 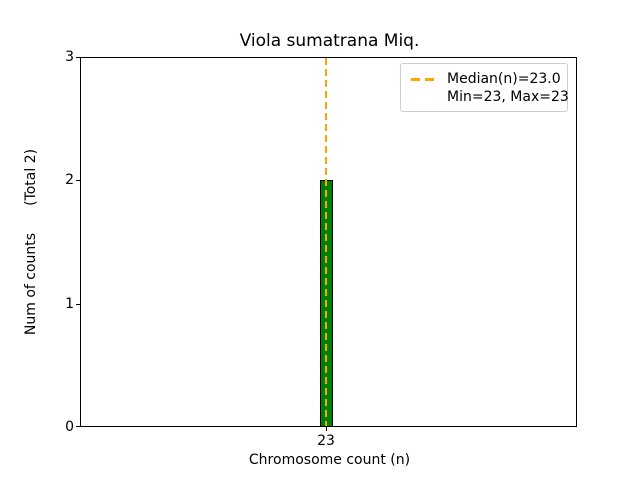 What do you see at coordinates (329, 460) in the screenshot?
I see `x-axis-label: Chromosome count (n)` at bounding box center [329, 460].